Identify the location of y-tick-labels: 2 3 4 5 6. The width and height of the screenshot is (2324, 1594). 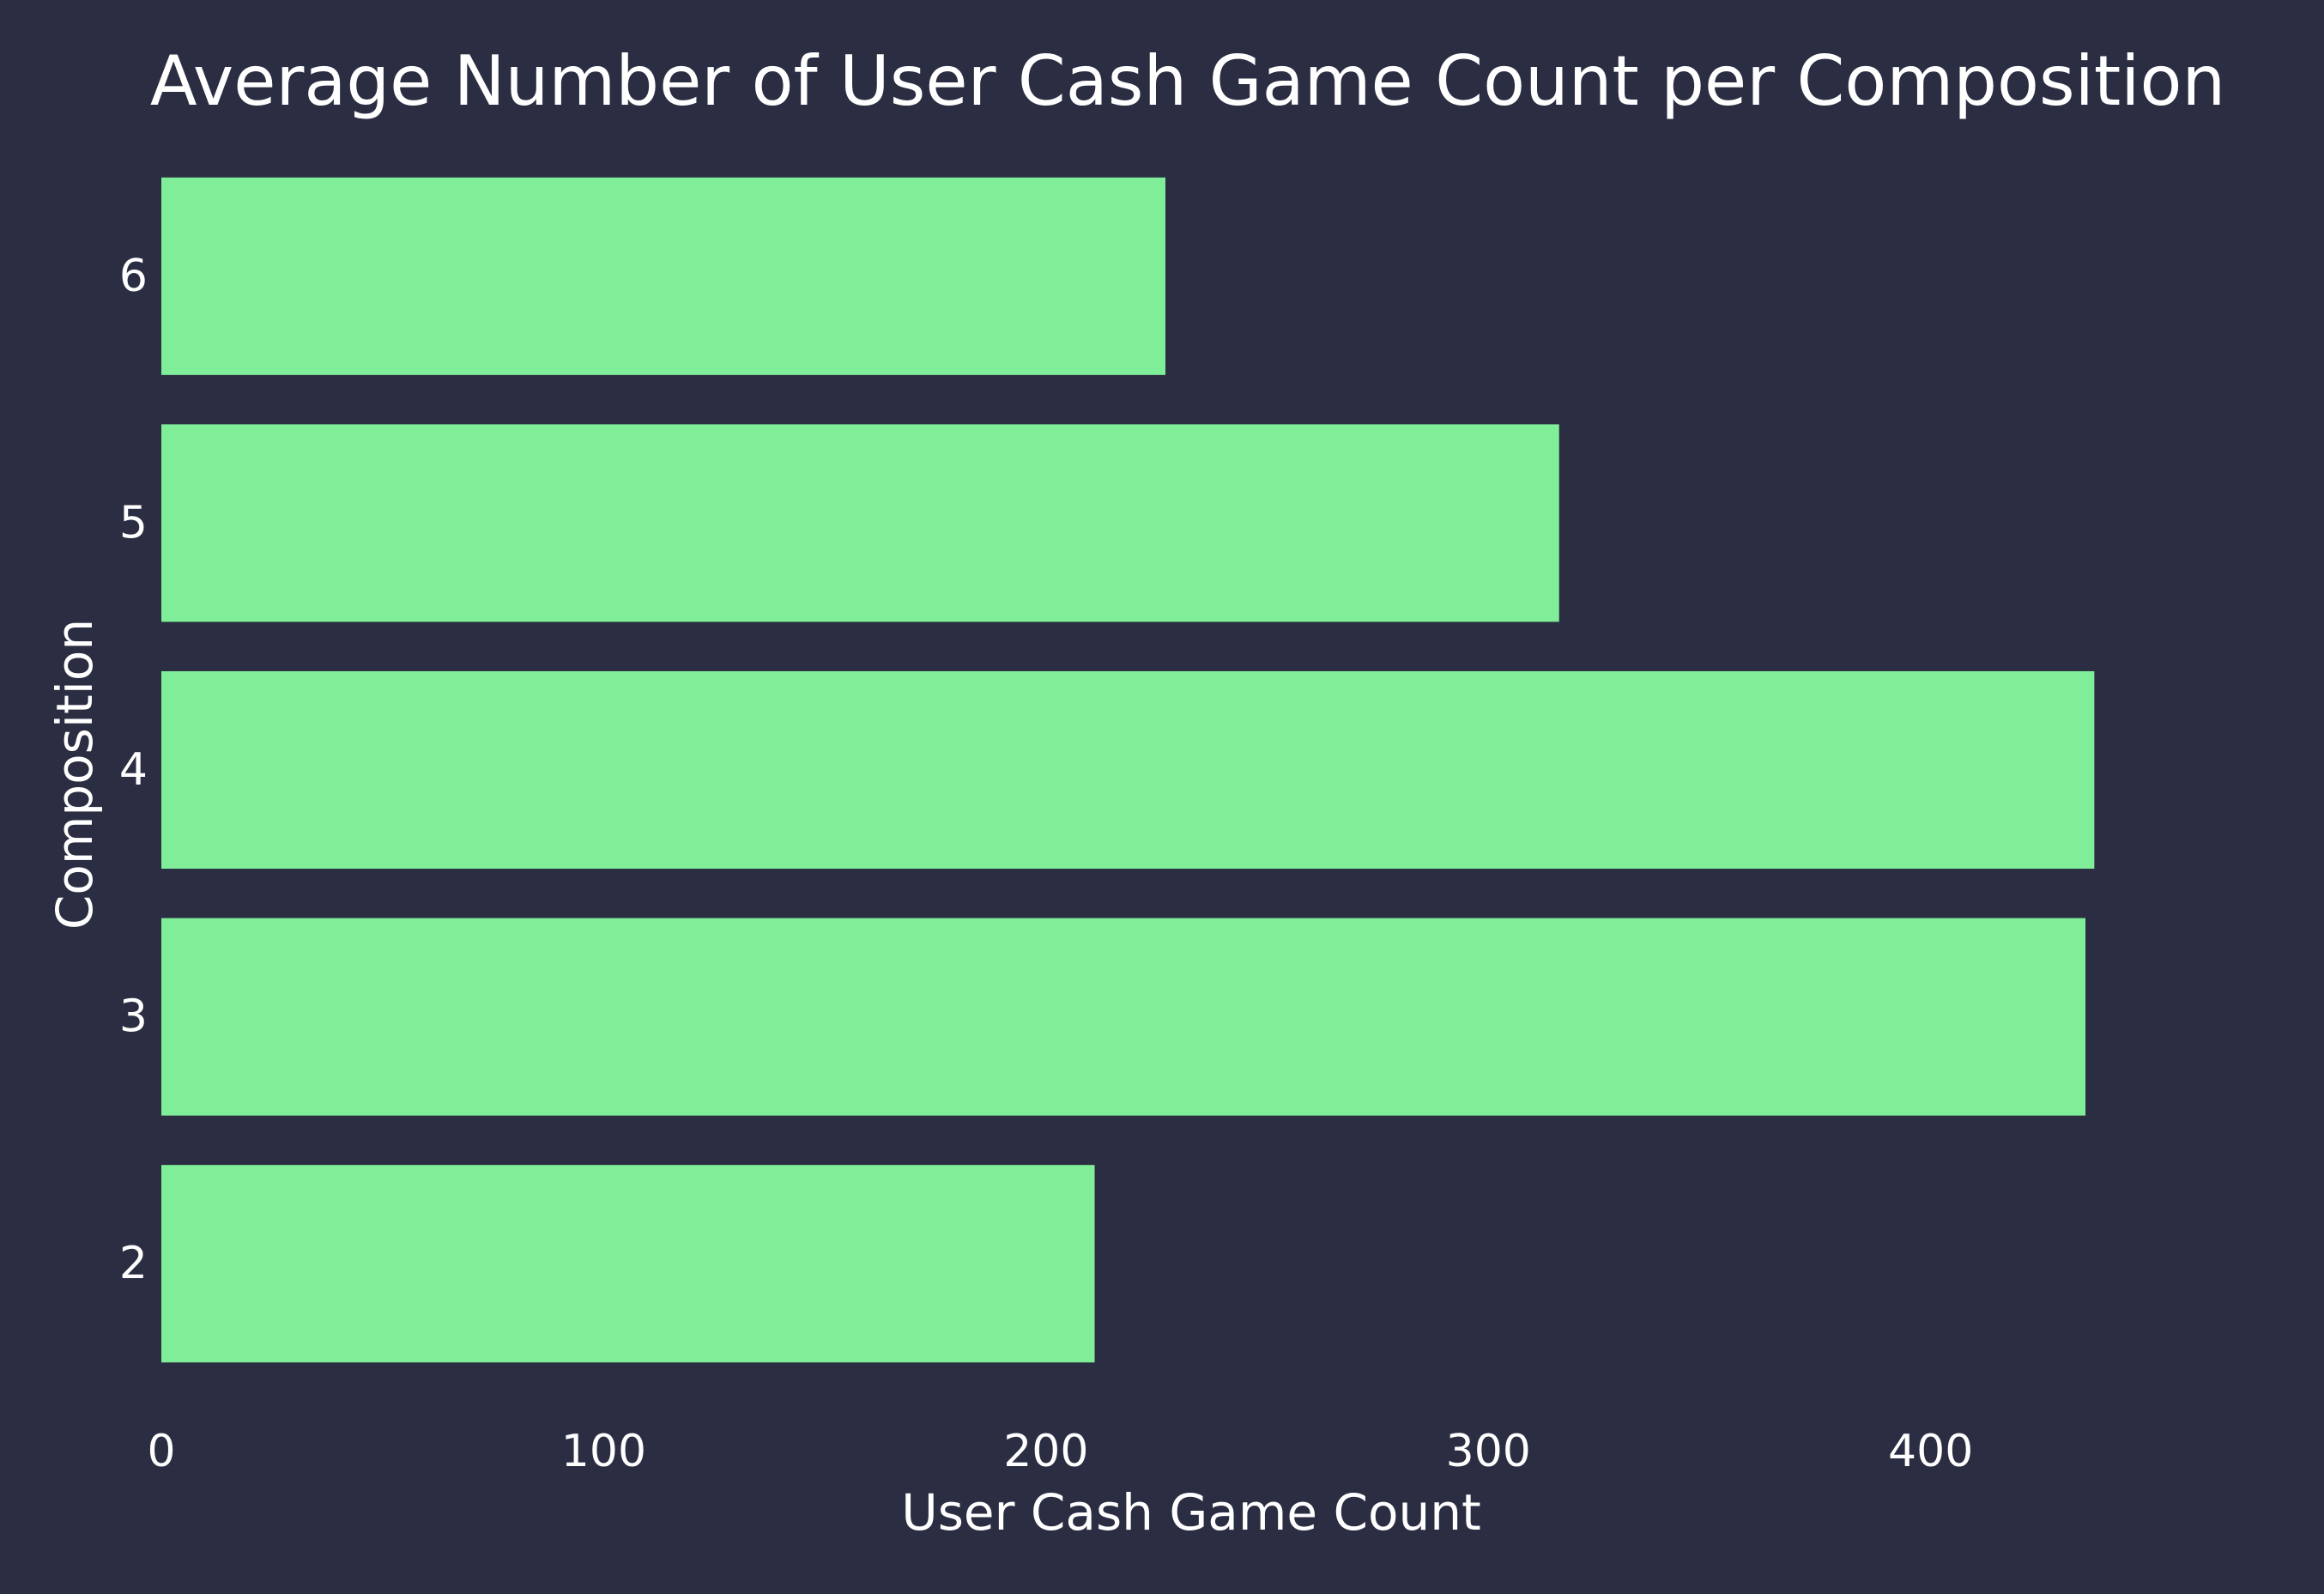
(133, 770).